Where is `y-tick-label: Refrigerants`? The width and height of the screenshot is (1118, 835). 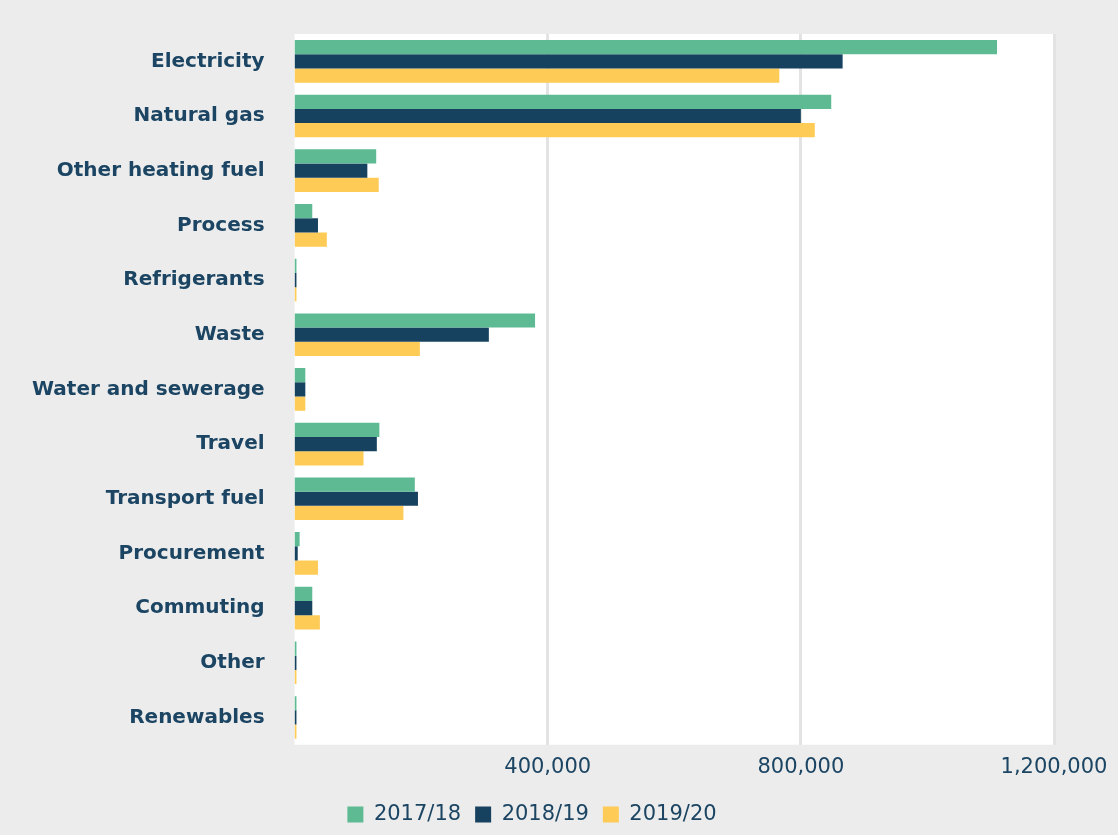
y-tick-label: Refrigerants is located at coordinates (194, 278).